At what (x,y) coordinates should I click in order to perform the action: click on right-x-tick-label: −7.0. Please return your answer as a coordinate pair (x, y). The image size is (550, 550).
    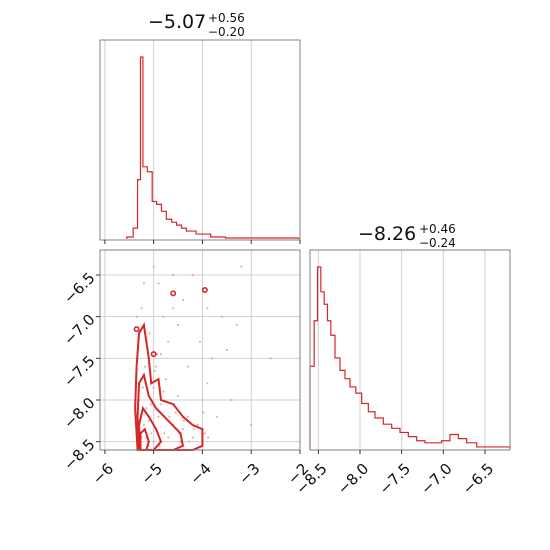
    Looking at the image, I should click on (436, 479).